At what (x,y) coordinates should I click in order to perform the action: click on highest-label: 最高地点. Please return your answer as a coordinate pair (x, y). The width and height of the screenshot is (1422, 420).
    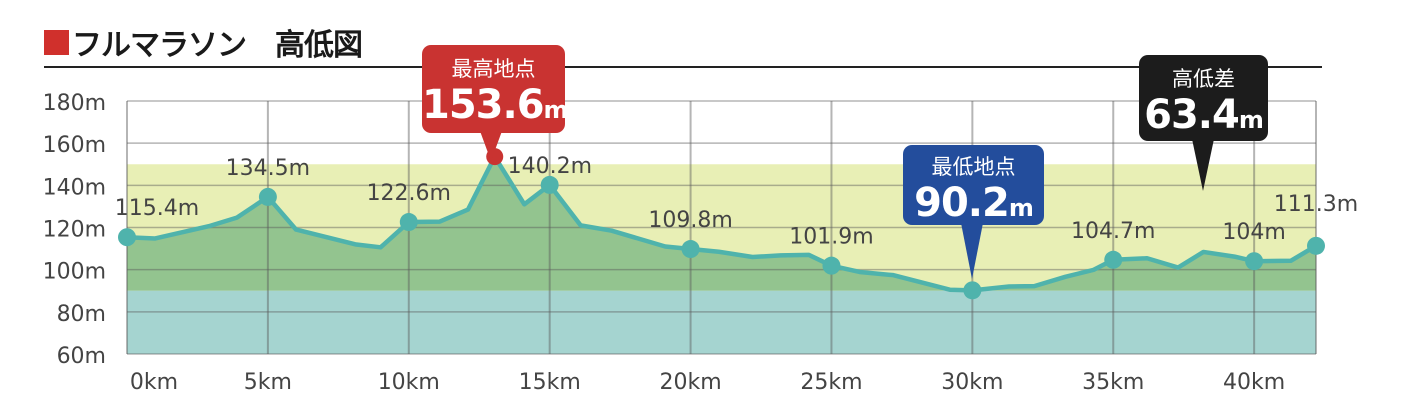
    Looking at the image, I should click on (493, 69).